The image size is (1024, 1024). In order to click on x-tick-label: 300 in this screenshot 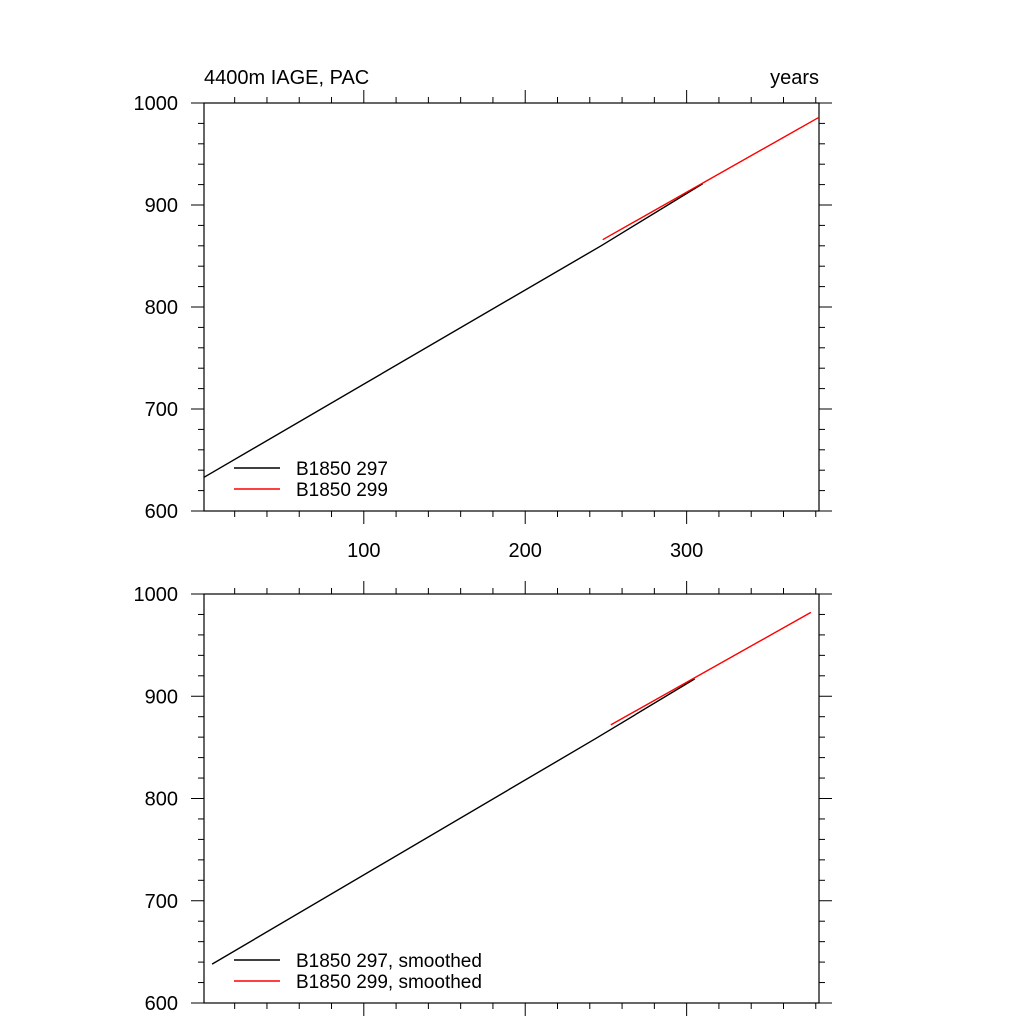, I will do `click(686, 551)`.